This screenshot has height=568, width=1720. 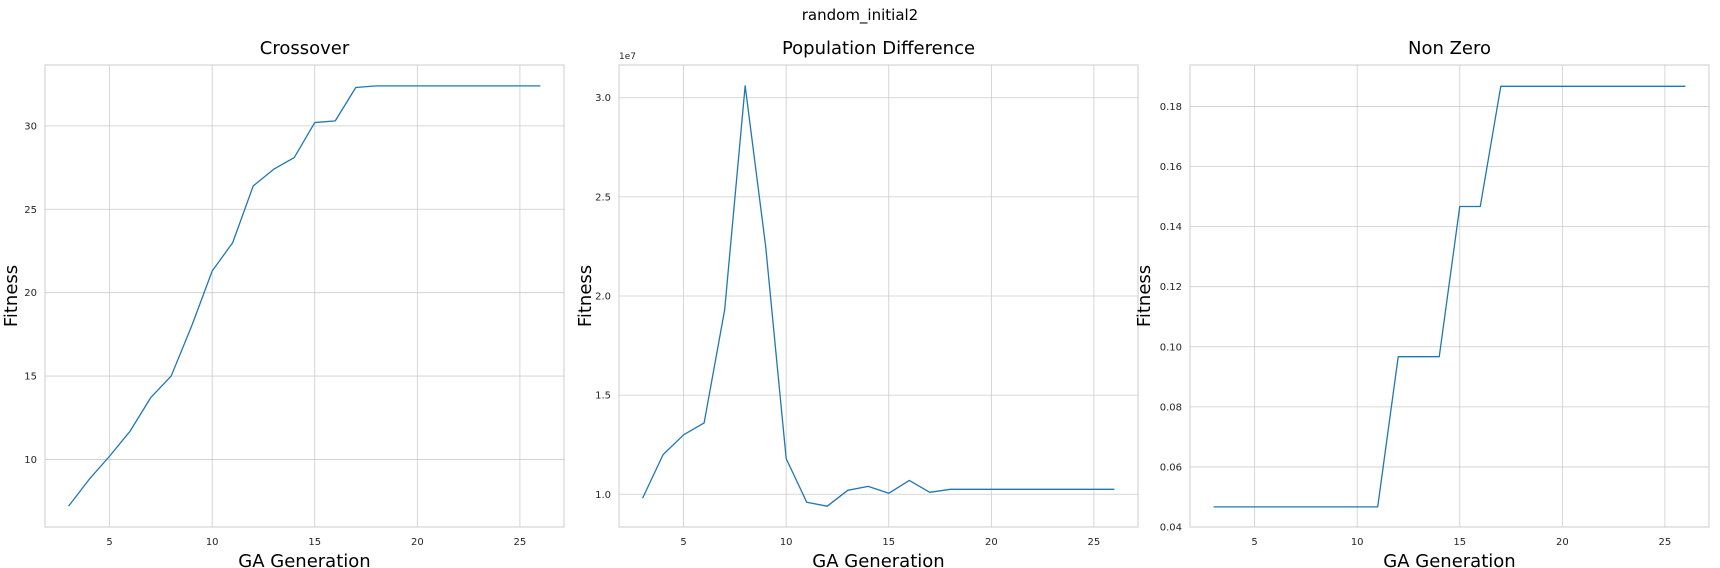 What do you see at coordinates (30, 293) in the screenshot?
I see `y-tick-label: 20` at bounding box center [30, 293].